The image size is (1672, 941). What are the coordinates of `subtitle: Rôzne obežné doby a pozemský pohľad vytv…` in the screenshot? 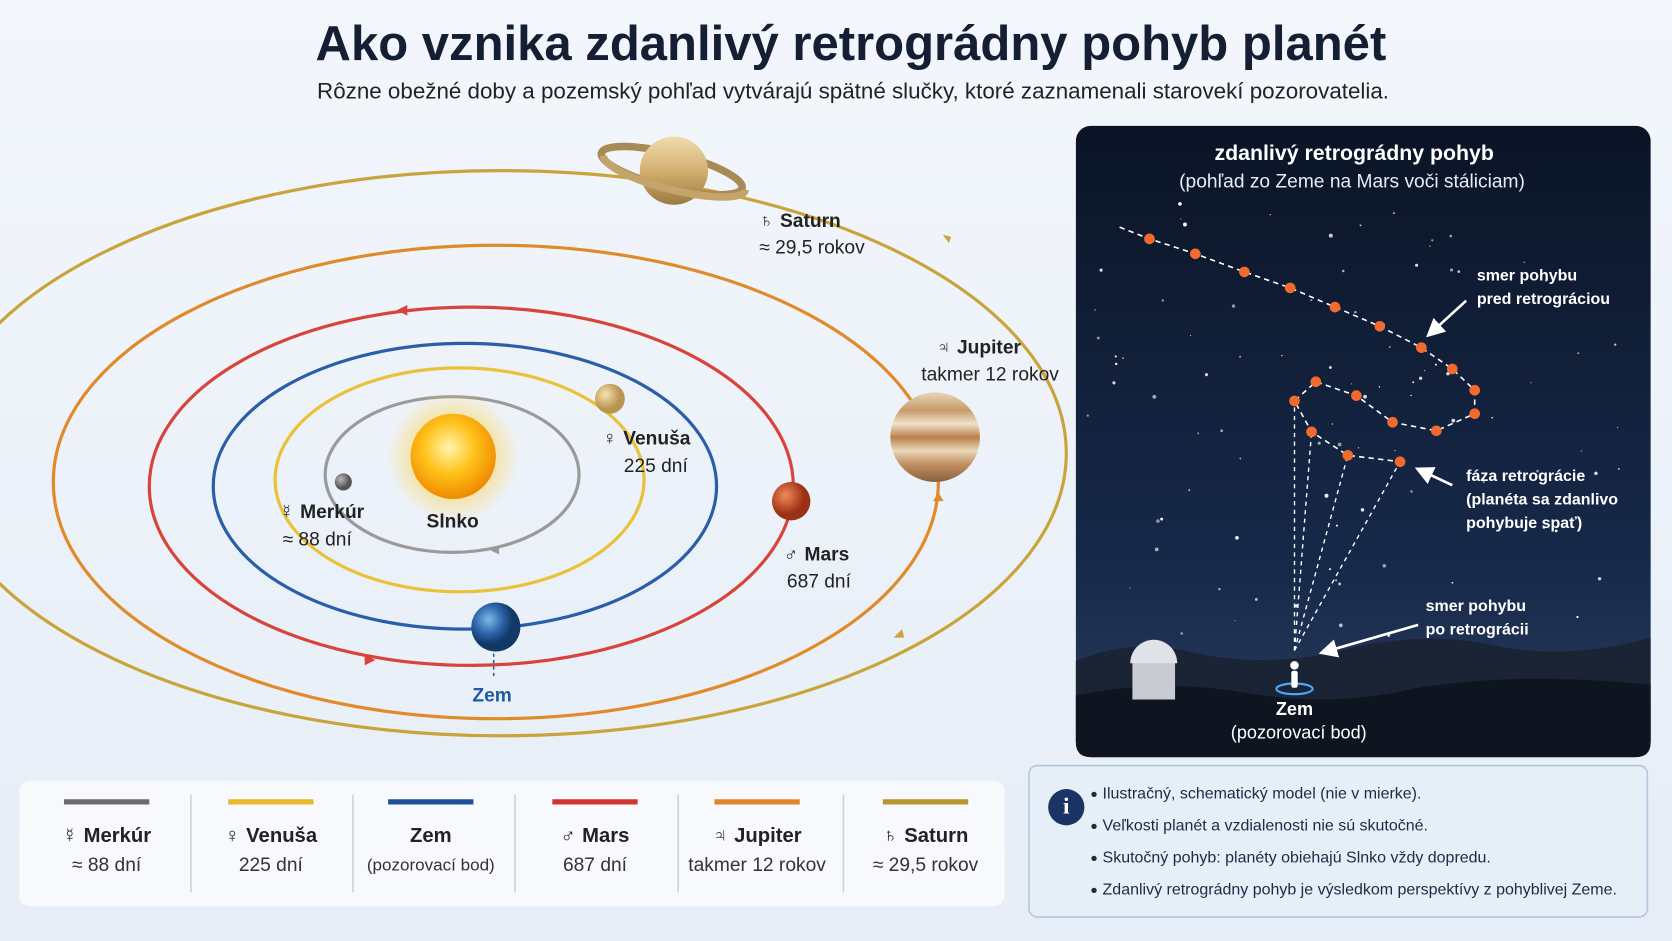 It's located at (853, 91).